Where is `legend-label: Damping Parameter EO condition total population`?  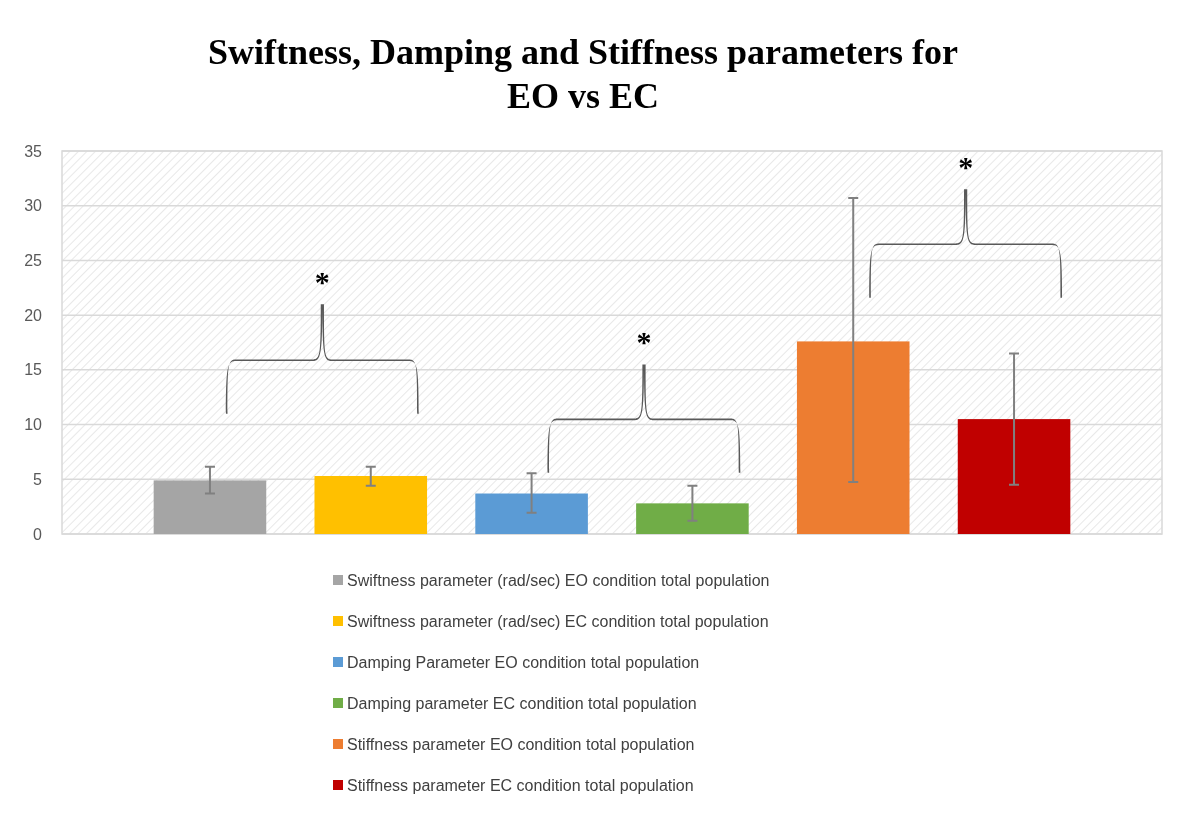
legend-label: Damping Parameter EO condition total population is located at coordinates (523, 662).